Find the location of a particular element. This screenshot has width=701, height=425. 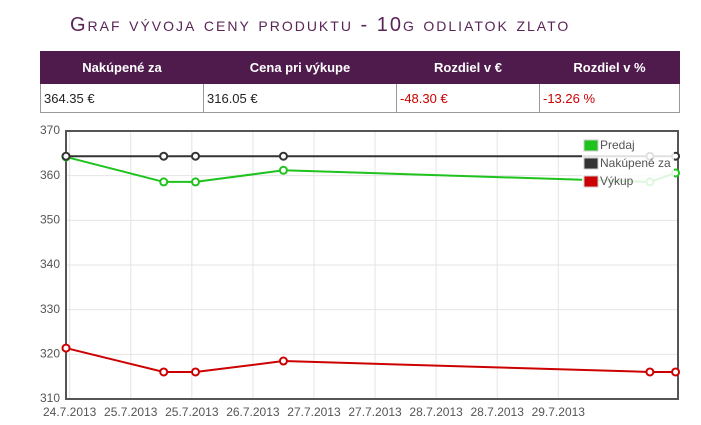

column-header: Rozdiel v % is located at coordinates (609, 67).